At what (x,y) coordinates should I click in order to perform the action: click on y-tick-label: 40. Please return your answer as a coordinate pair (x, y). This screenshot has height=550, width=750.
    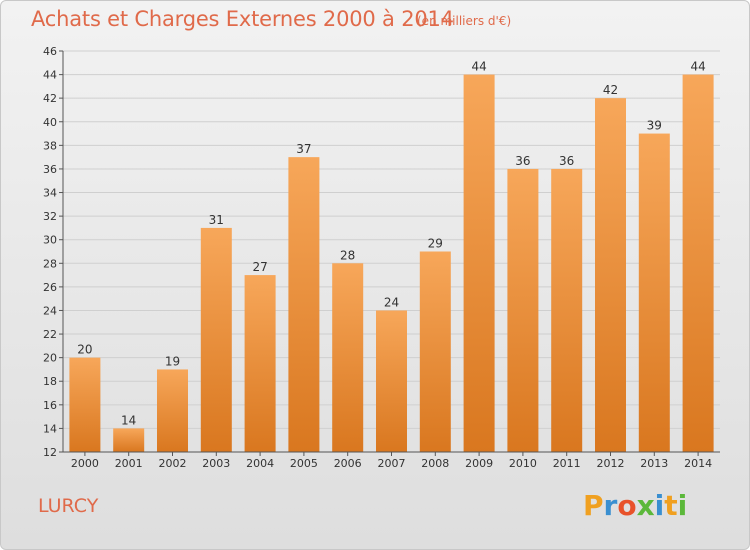
    Looking at the image, I should click on (50, 122).